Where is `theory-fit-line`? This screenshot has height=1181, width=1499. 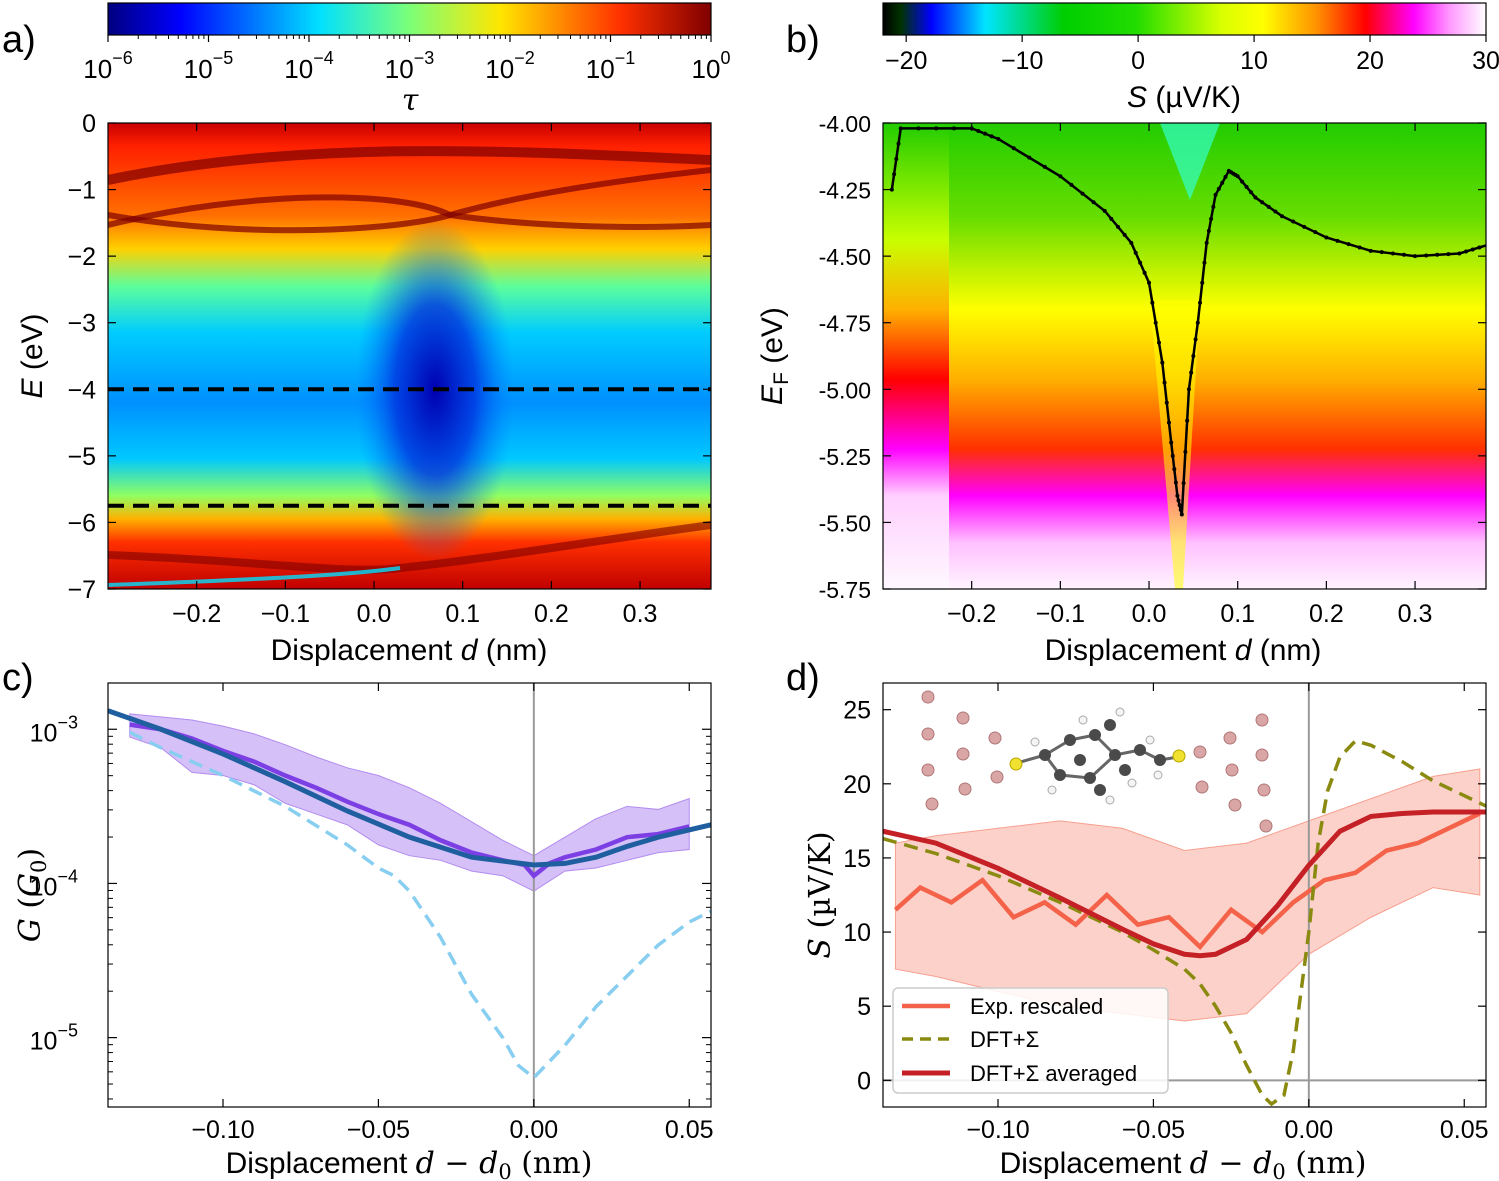
theory-fit-line is located at coordinates (409, 788).